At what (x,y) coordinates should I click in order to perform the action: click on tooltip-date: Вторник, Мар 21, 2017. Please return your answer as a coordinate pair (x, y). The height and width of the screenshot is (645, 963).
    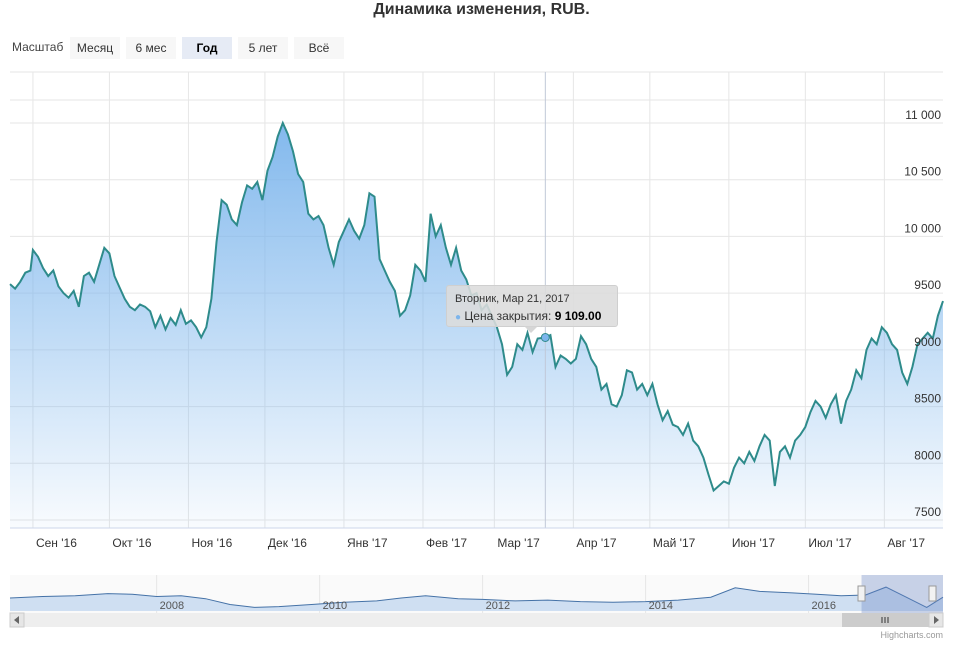
    Looking at the image, I should click on (512, 299).